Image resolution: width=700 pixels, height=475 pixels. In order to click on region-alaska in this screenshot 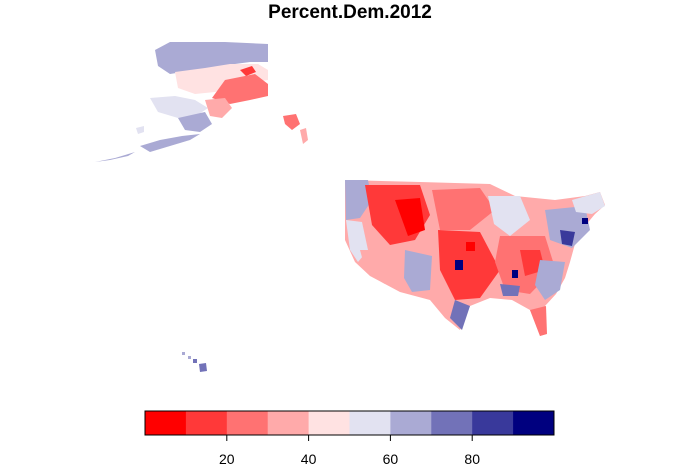, I will do `click(201, 102)`.